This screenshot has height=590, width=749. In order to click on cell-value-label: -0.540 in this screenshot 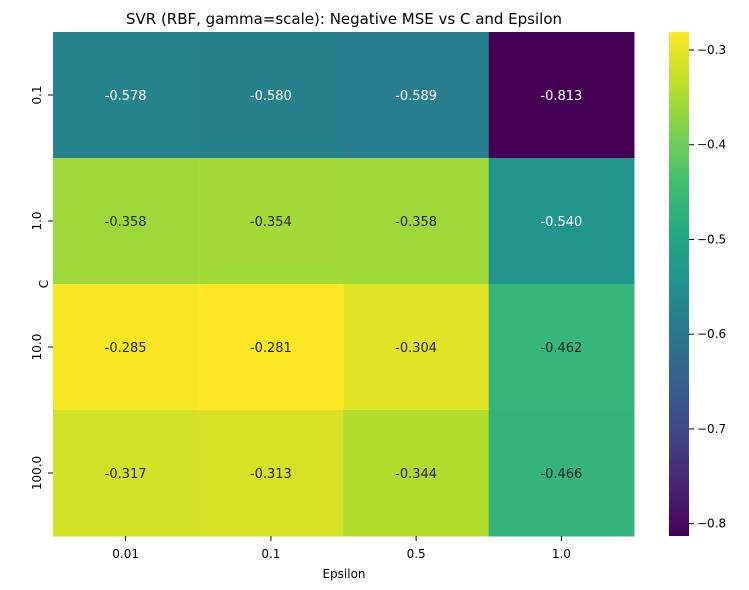, I will do `click(561, 222)`.